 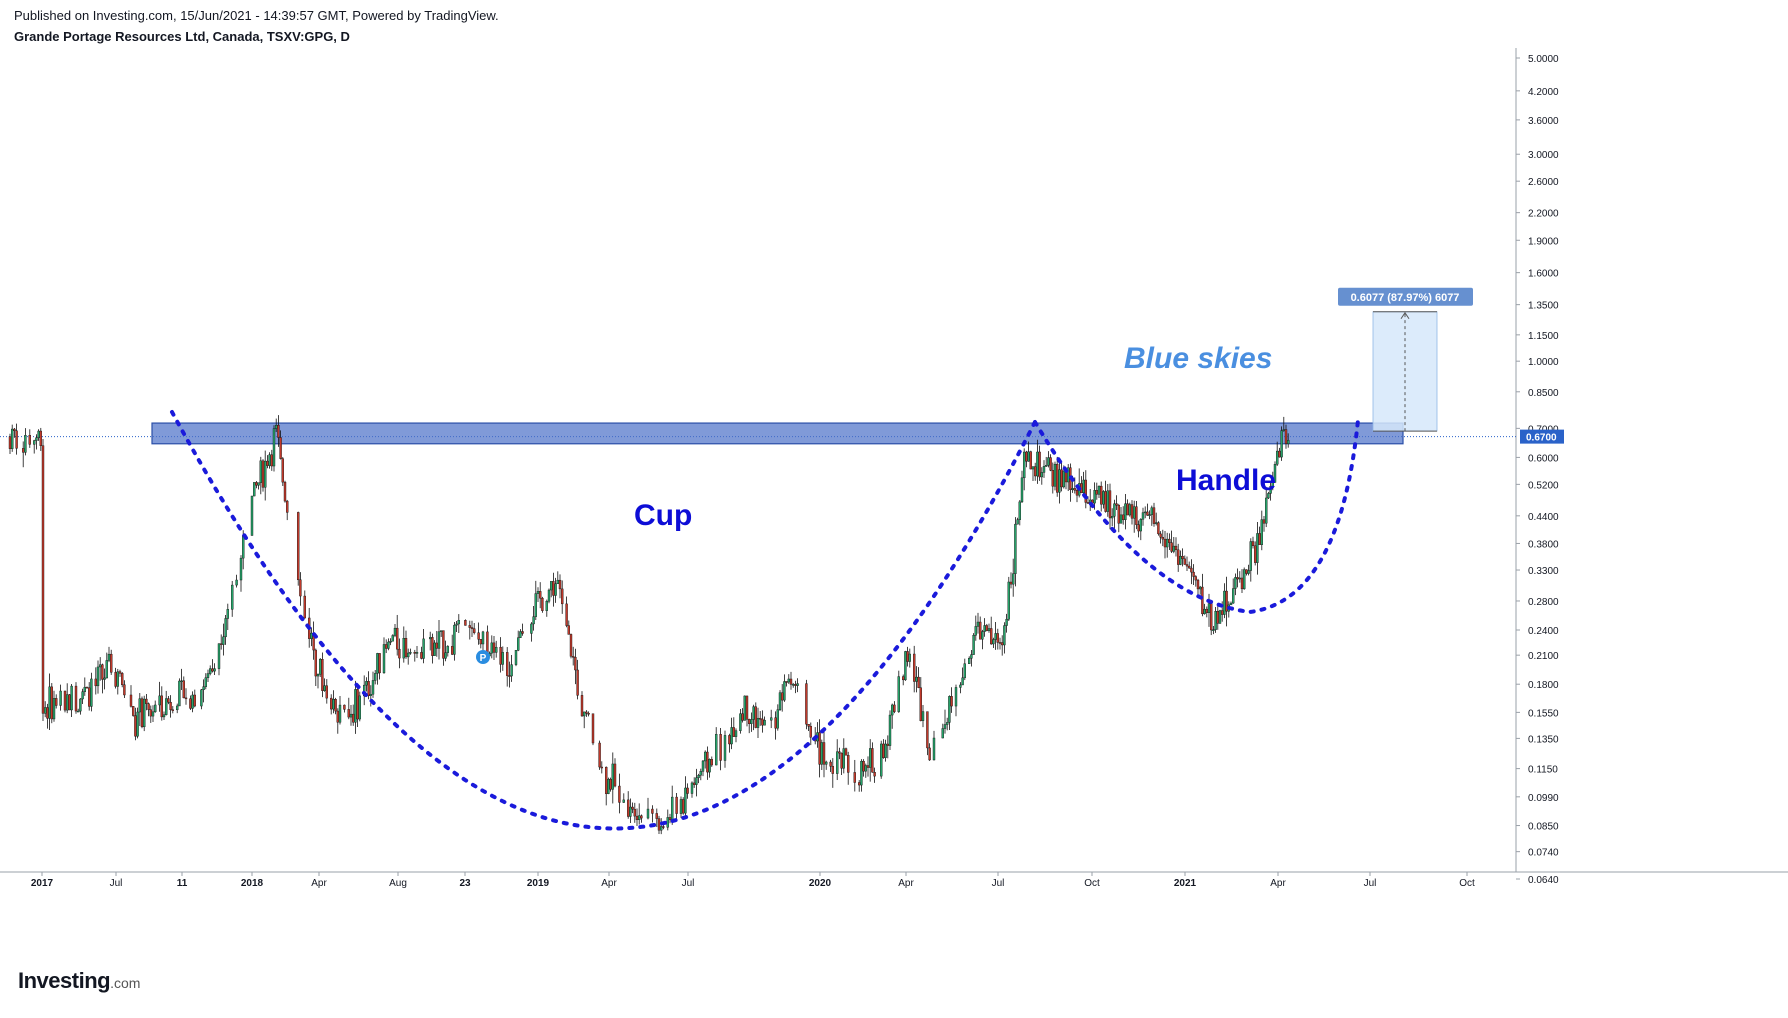 I want to click on y-tick-label: 0.8500, so click(x=1543, y=393).